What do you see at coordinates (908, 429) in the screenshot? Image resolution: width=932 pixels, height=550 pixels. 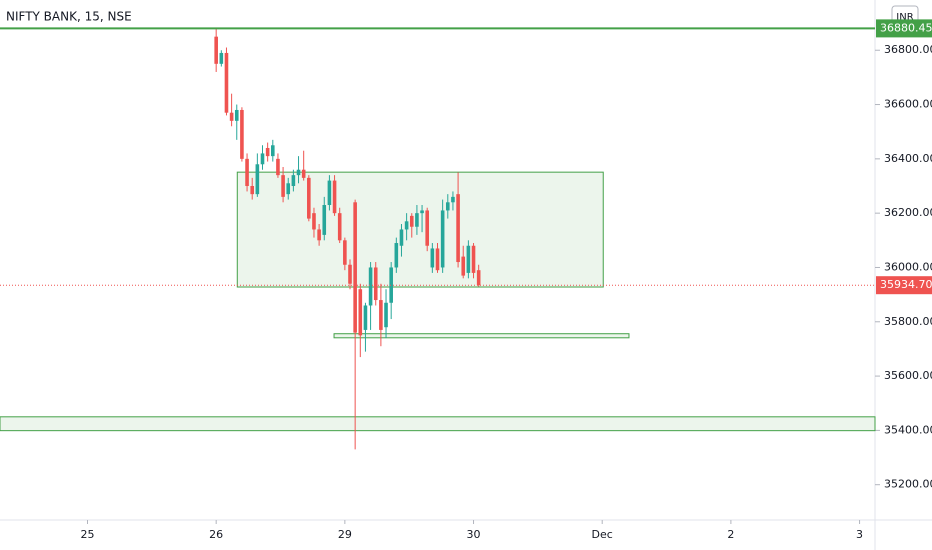 I see `y-tick-label: 35400.00` at bounding box center [908, 429].